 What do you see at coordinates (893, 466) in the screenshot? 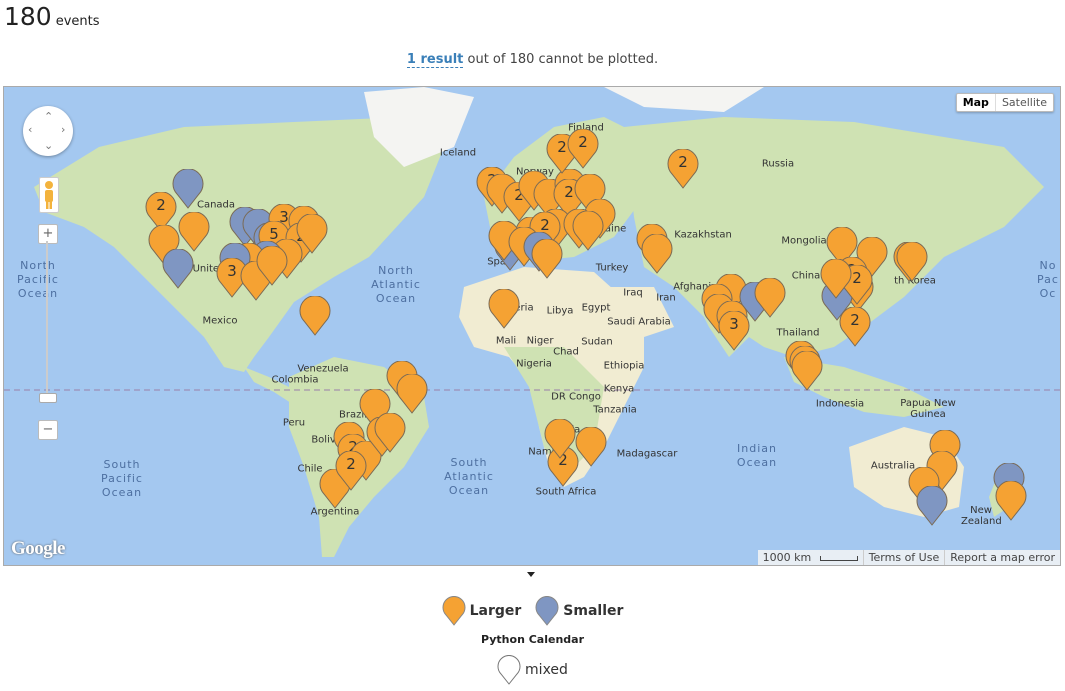
I see `map-label: Australia` at bounding box center [893, 466].